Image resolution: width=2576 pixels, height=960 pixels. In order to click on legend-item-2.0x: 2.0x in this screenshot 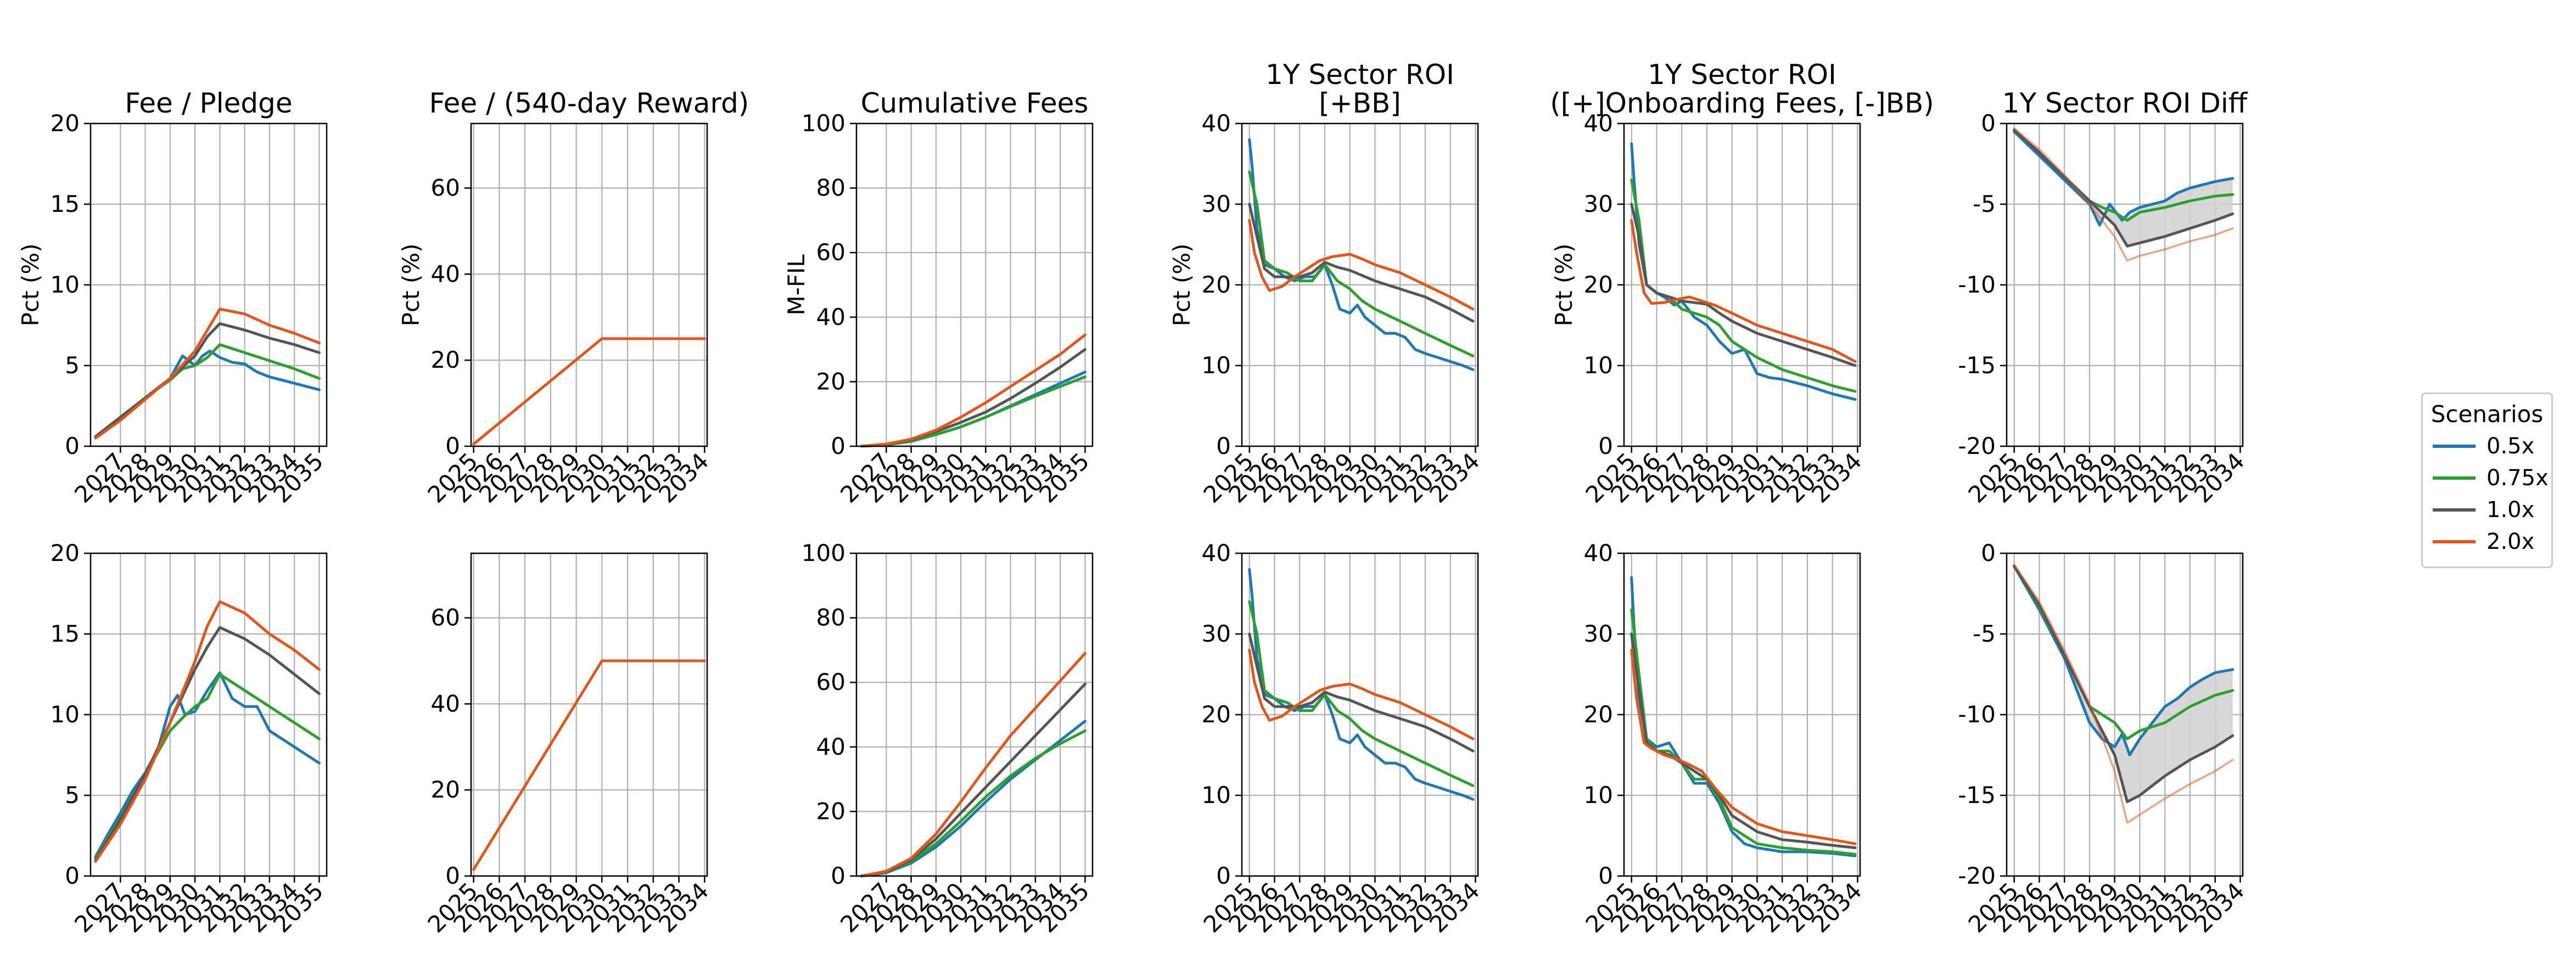, I will do `click(2493, 541)`.